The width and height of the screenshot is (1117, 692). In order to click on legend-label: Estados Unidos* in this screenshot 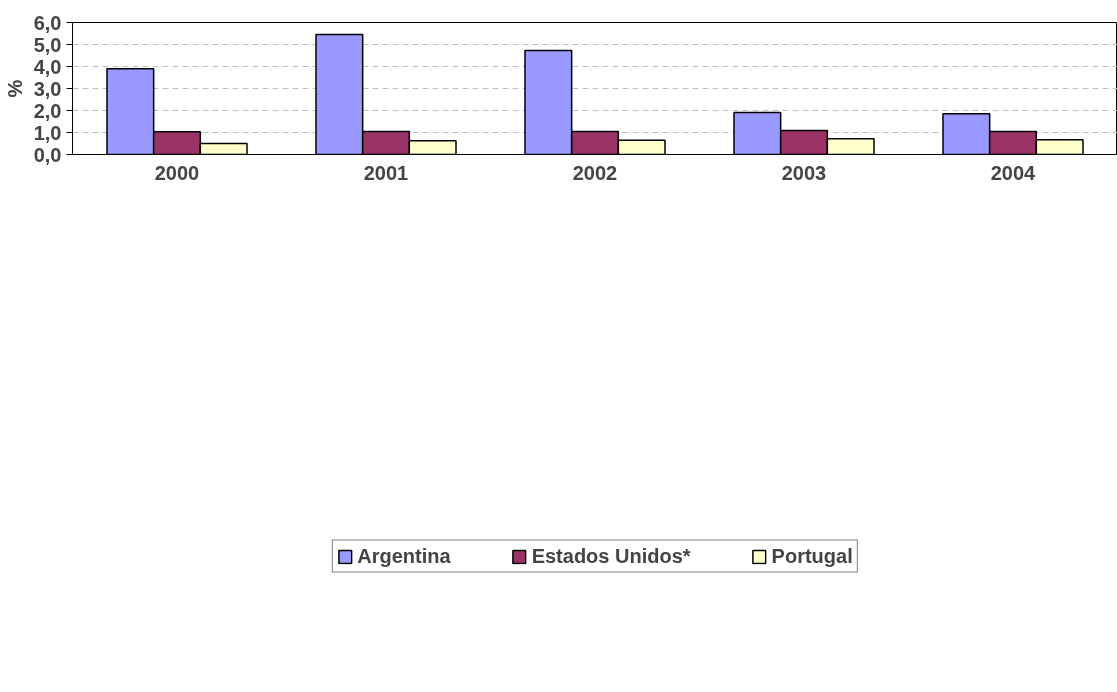, I will do `click(611, 556)`.